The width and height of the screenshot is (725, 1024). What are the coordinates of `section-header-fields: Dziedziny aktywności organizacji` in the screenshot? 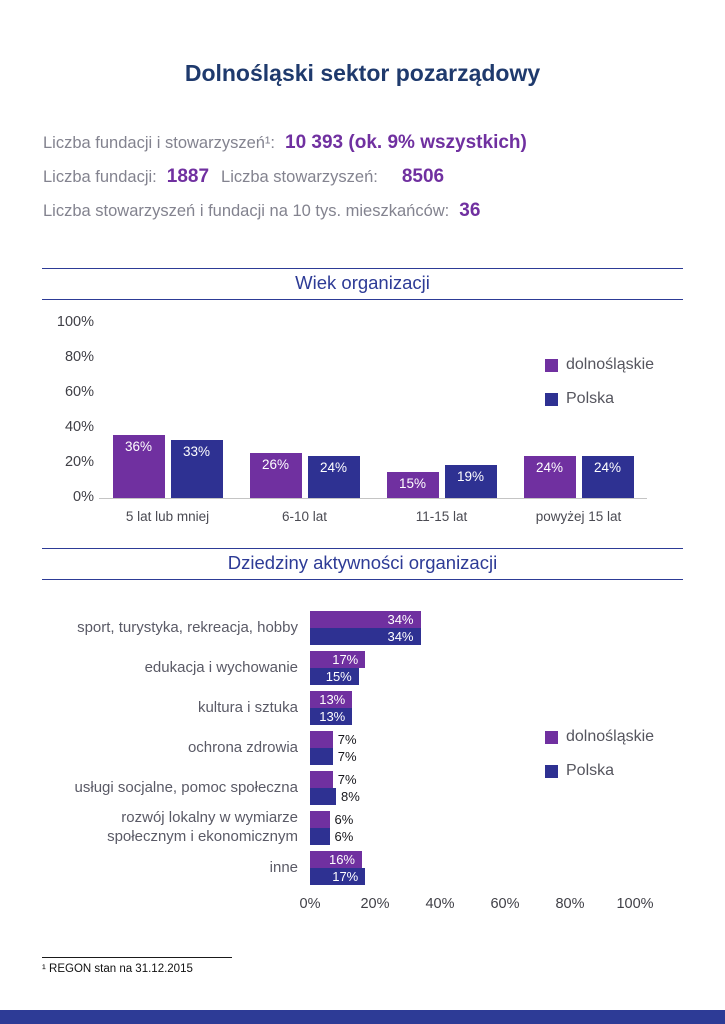 It's located at (362, 564).